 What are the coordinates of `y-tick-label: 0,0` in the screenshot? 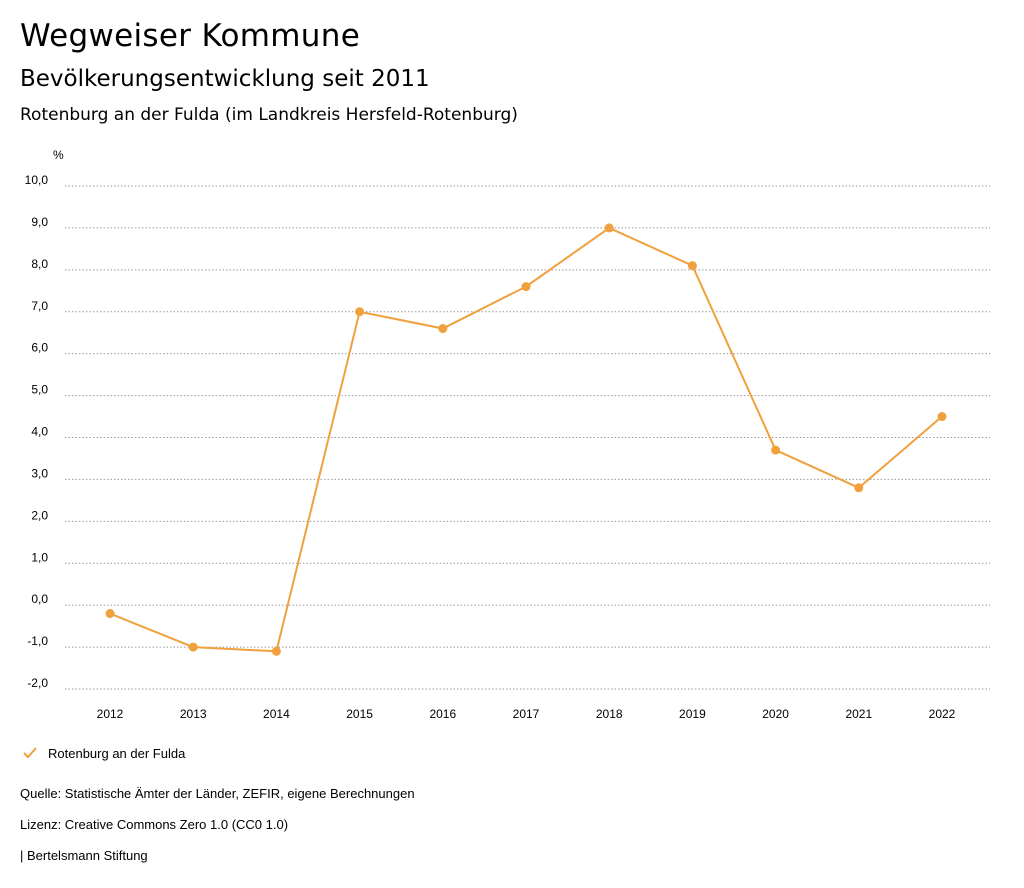 It's located at (39, 599).